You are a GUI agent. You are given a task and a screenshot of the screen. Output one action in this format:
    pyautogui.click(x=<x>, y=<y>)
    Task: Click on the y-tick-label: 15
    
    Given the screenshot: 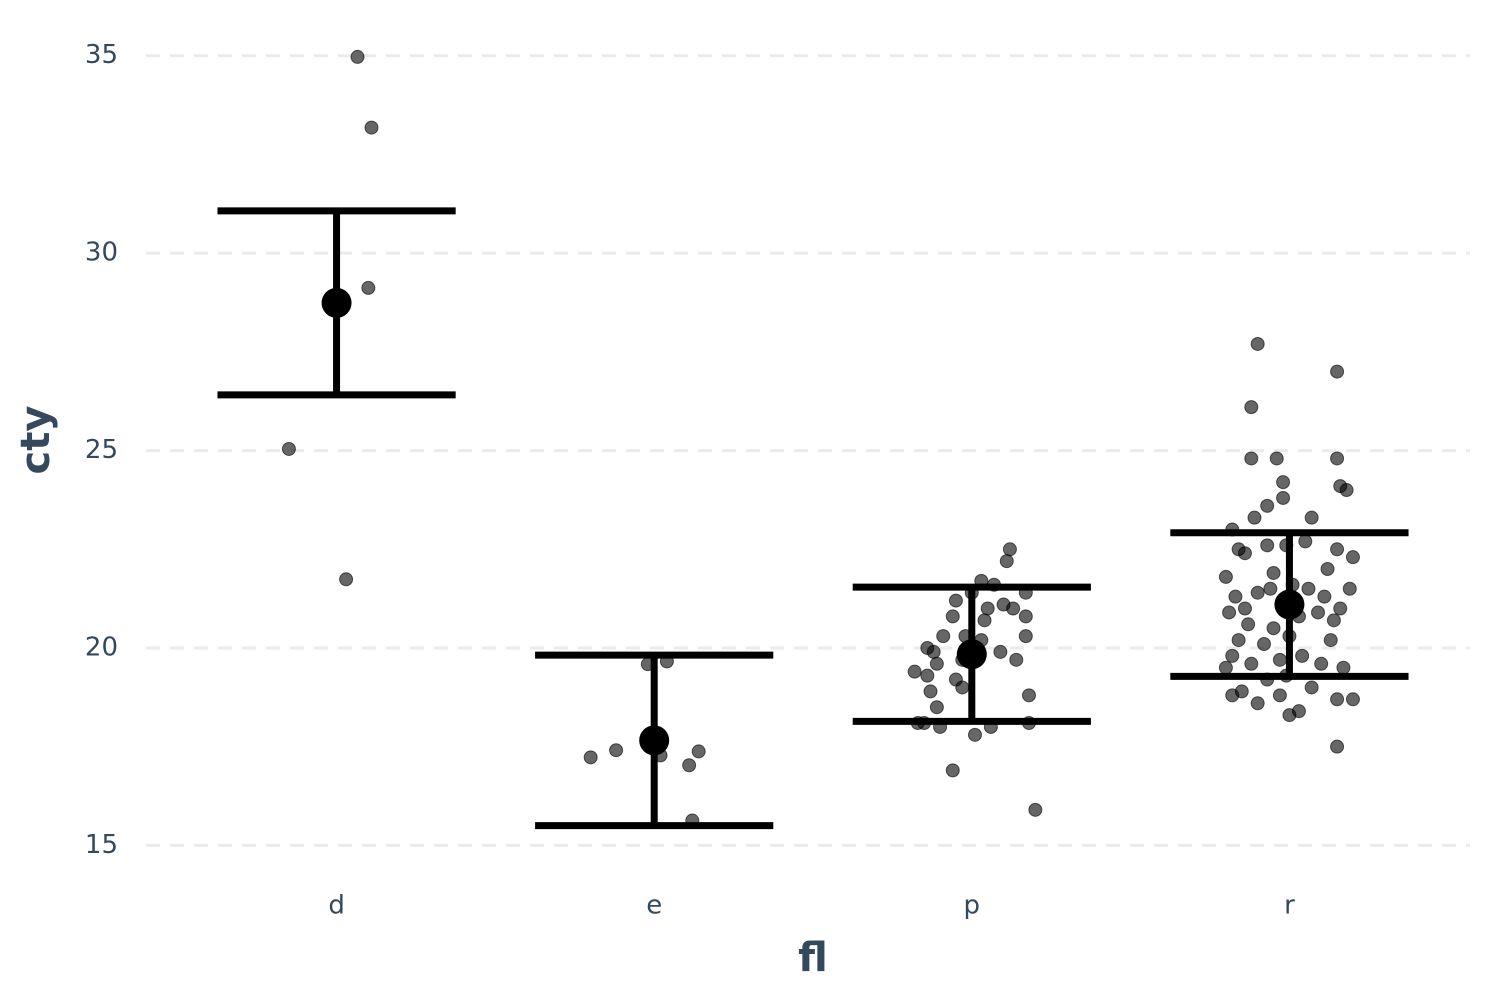 What is the action you would take?
    pyautogui.click(x=101, y=845)
    